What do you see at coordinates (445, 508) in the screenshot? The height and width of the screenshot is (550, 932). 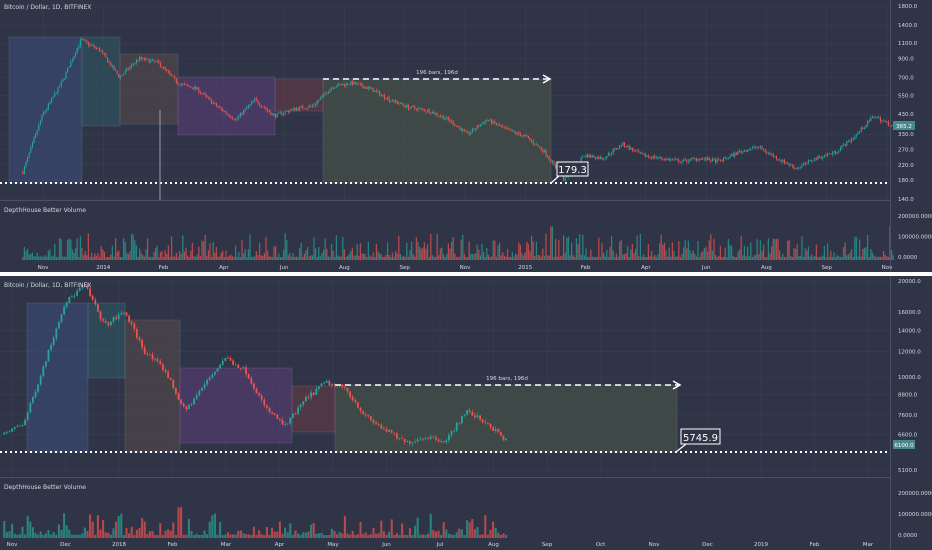 I see `bottom-volume-pane` at bounding box center [445, 508].